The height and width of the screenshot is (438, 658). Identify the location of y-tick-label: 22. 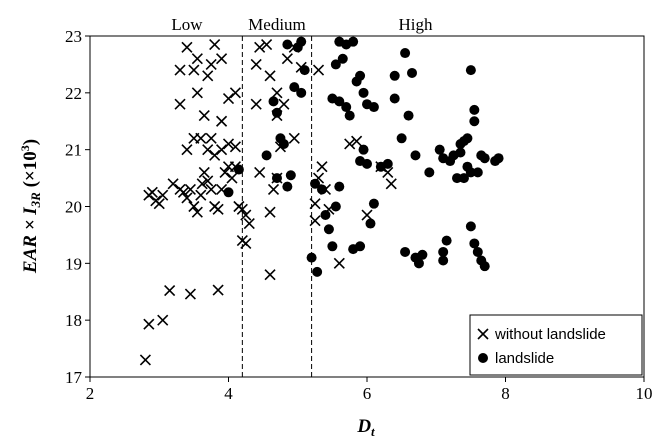
(73, 93).